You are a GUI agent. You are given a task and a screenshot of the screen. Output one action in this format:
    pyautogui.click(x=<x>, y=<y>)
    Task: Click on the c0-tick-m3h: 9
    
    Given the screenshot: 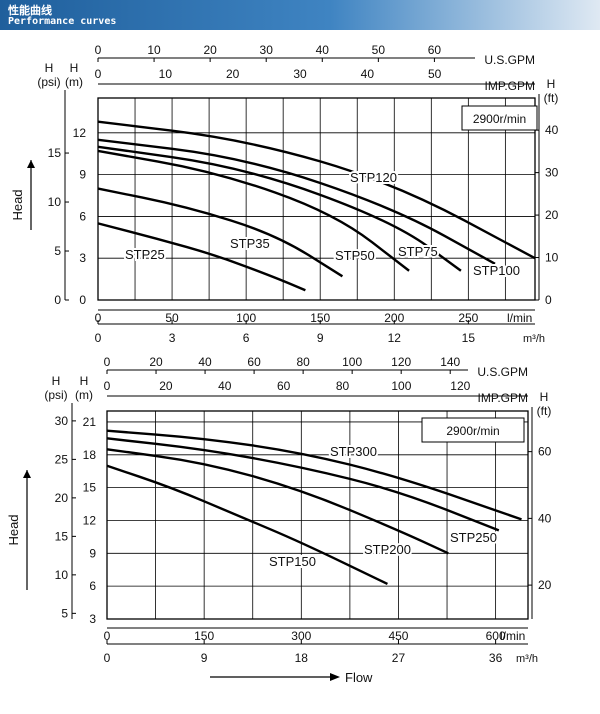 What is the action you would take?
    pyautogui.click(x=320, y=338)
    